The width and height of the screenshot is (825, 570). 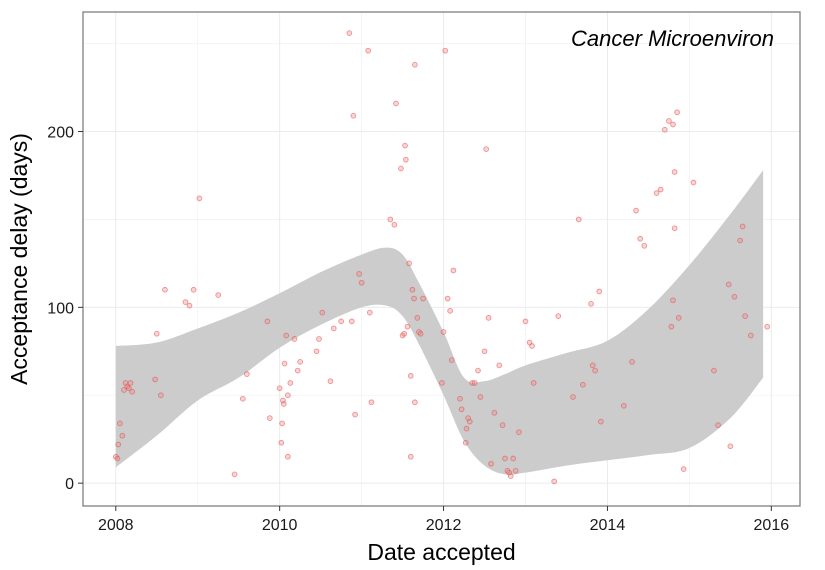 What do you see at coordinates (441, 552) in the screenshot?
I see `x-axis-title: Date accepted` at bounding box center [441, 552].